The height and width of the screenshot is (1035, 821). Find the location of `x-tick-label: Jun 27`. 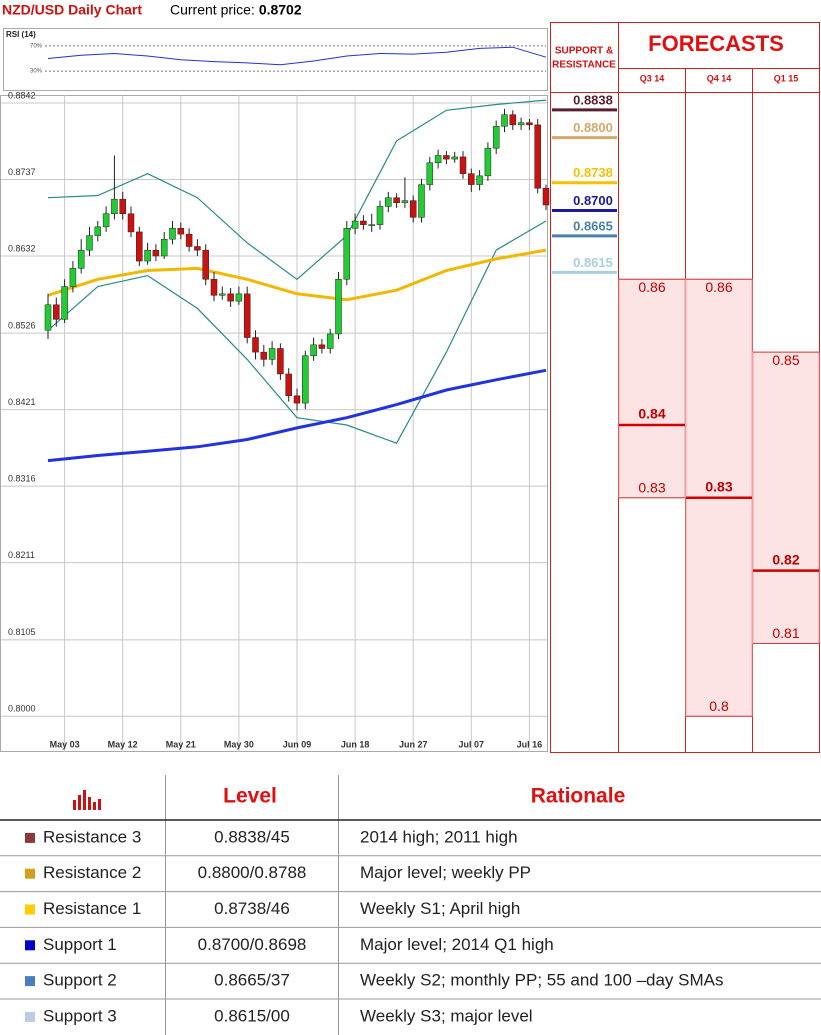

x-tick-label: Jun 27 is located at coordinates (413, 744).